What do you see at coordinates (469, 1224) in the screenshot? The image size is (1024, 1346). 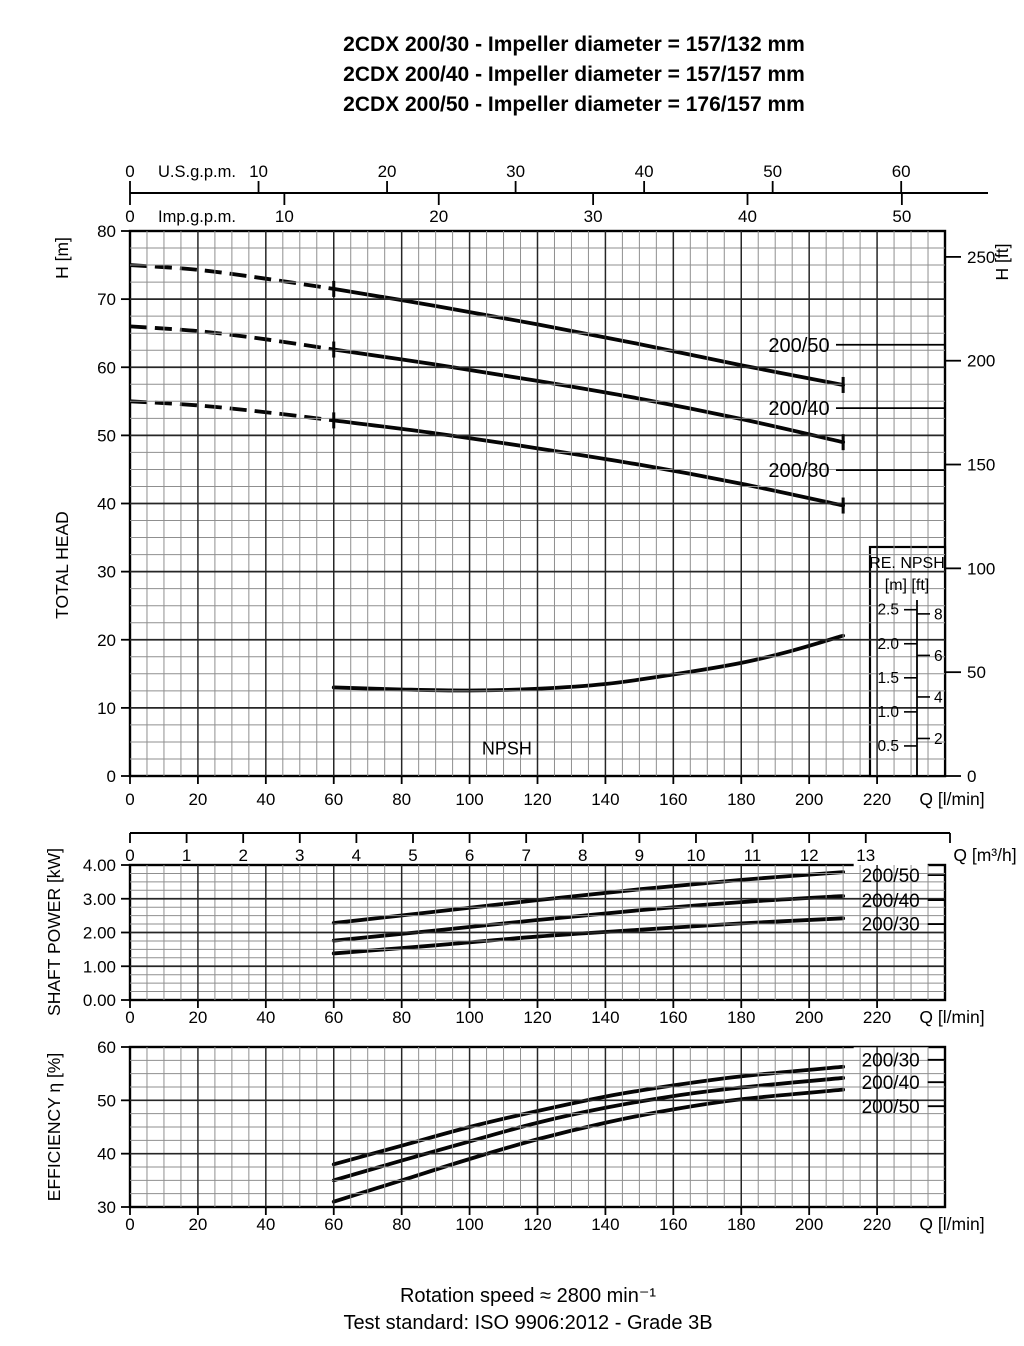 I see `efficiency-x-tick-label: 100` at bounding box center [469, 1224].